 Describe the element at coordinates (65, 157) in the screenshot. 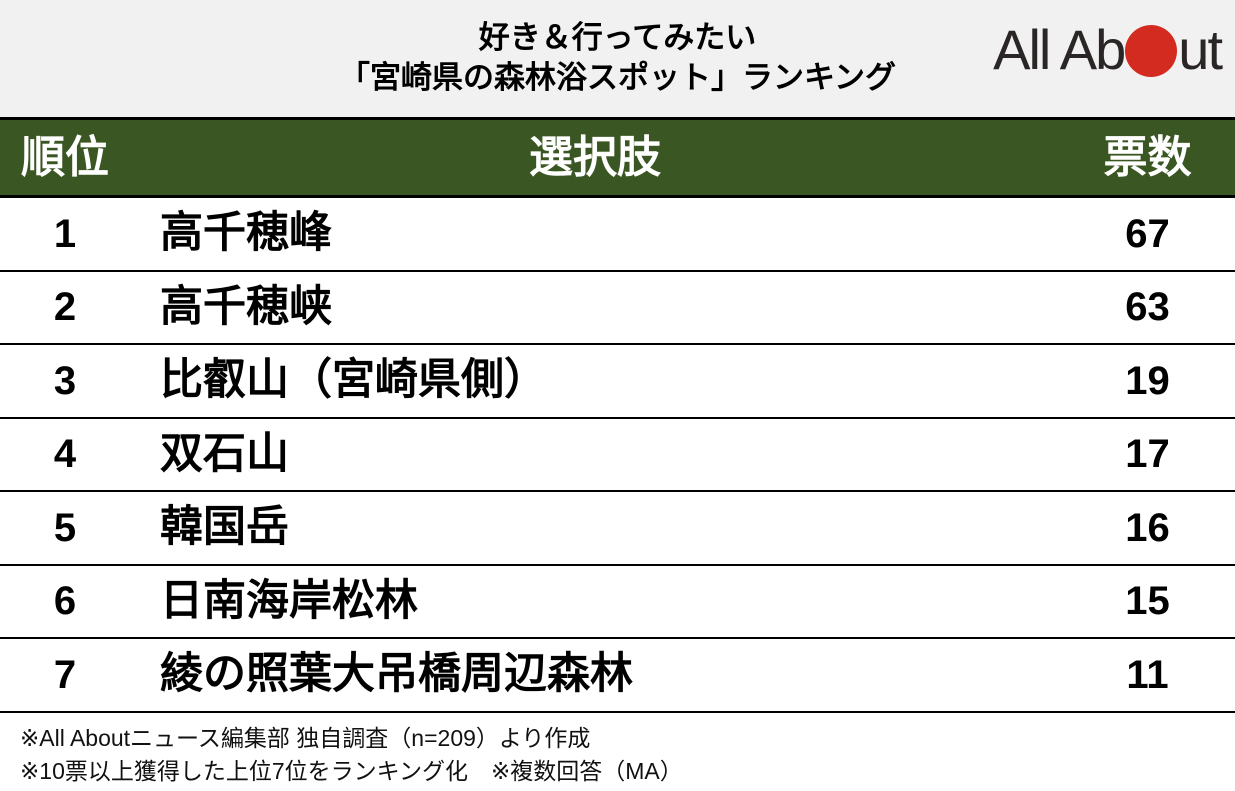

I see `column-header-rank: 順位` at that location.